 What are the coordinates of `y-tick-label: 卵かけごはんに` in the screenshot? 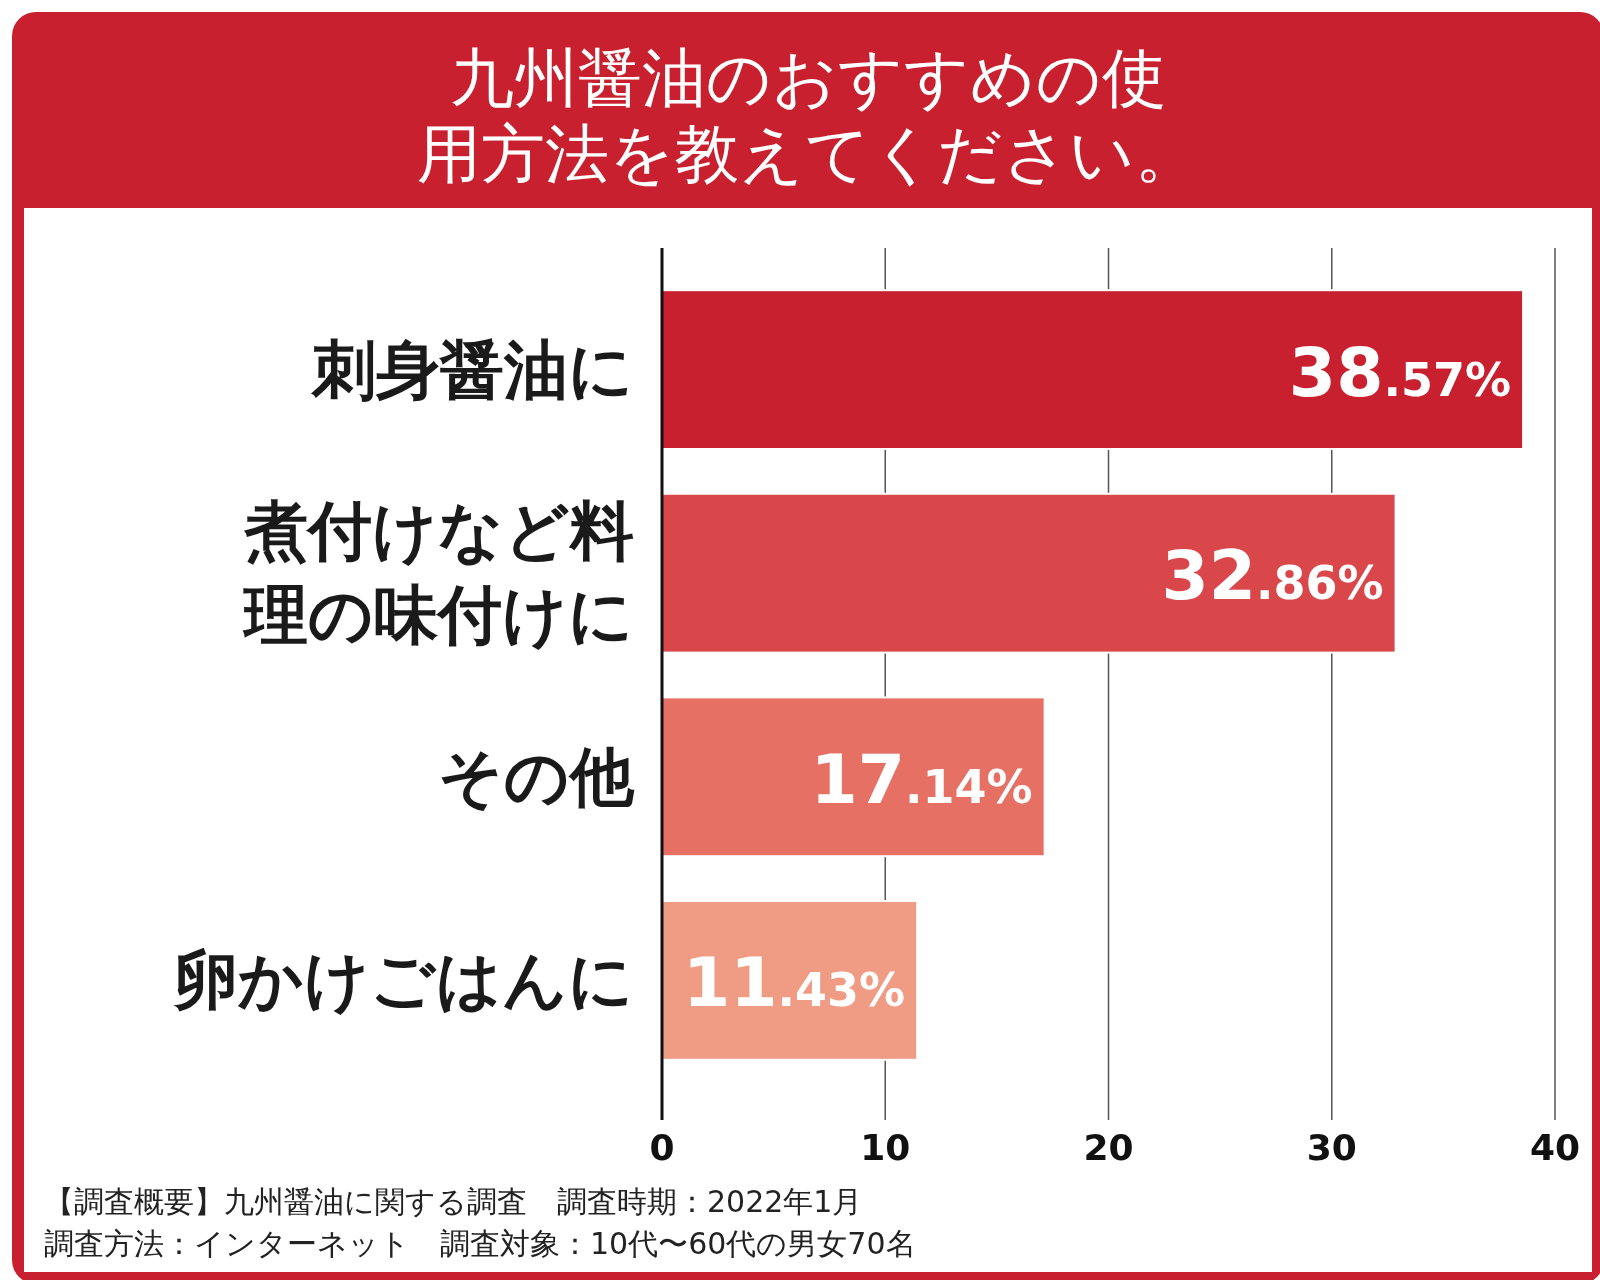 It's located at (403, 980).